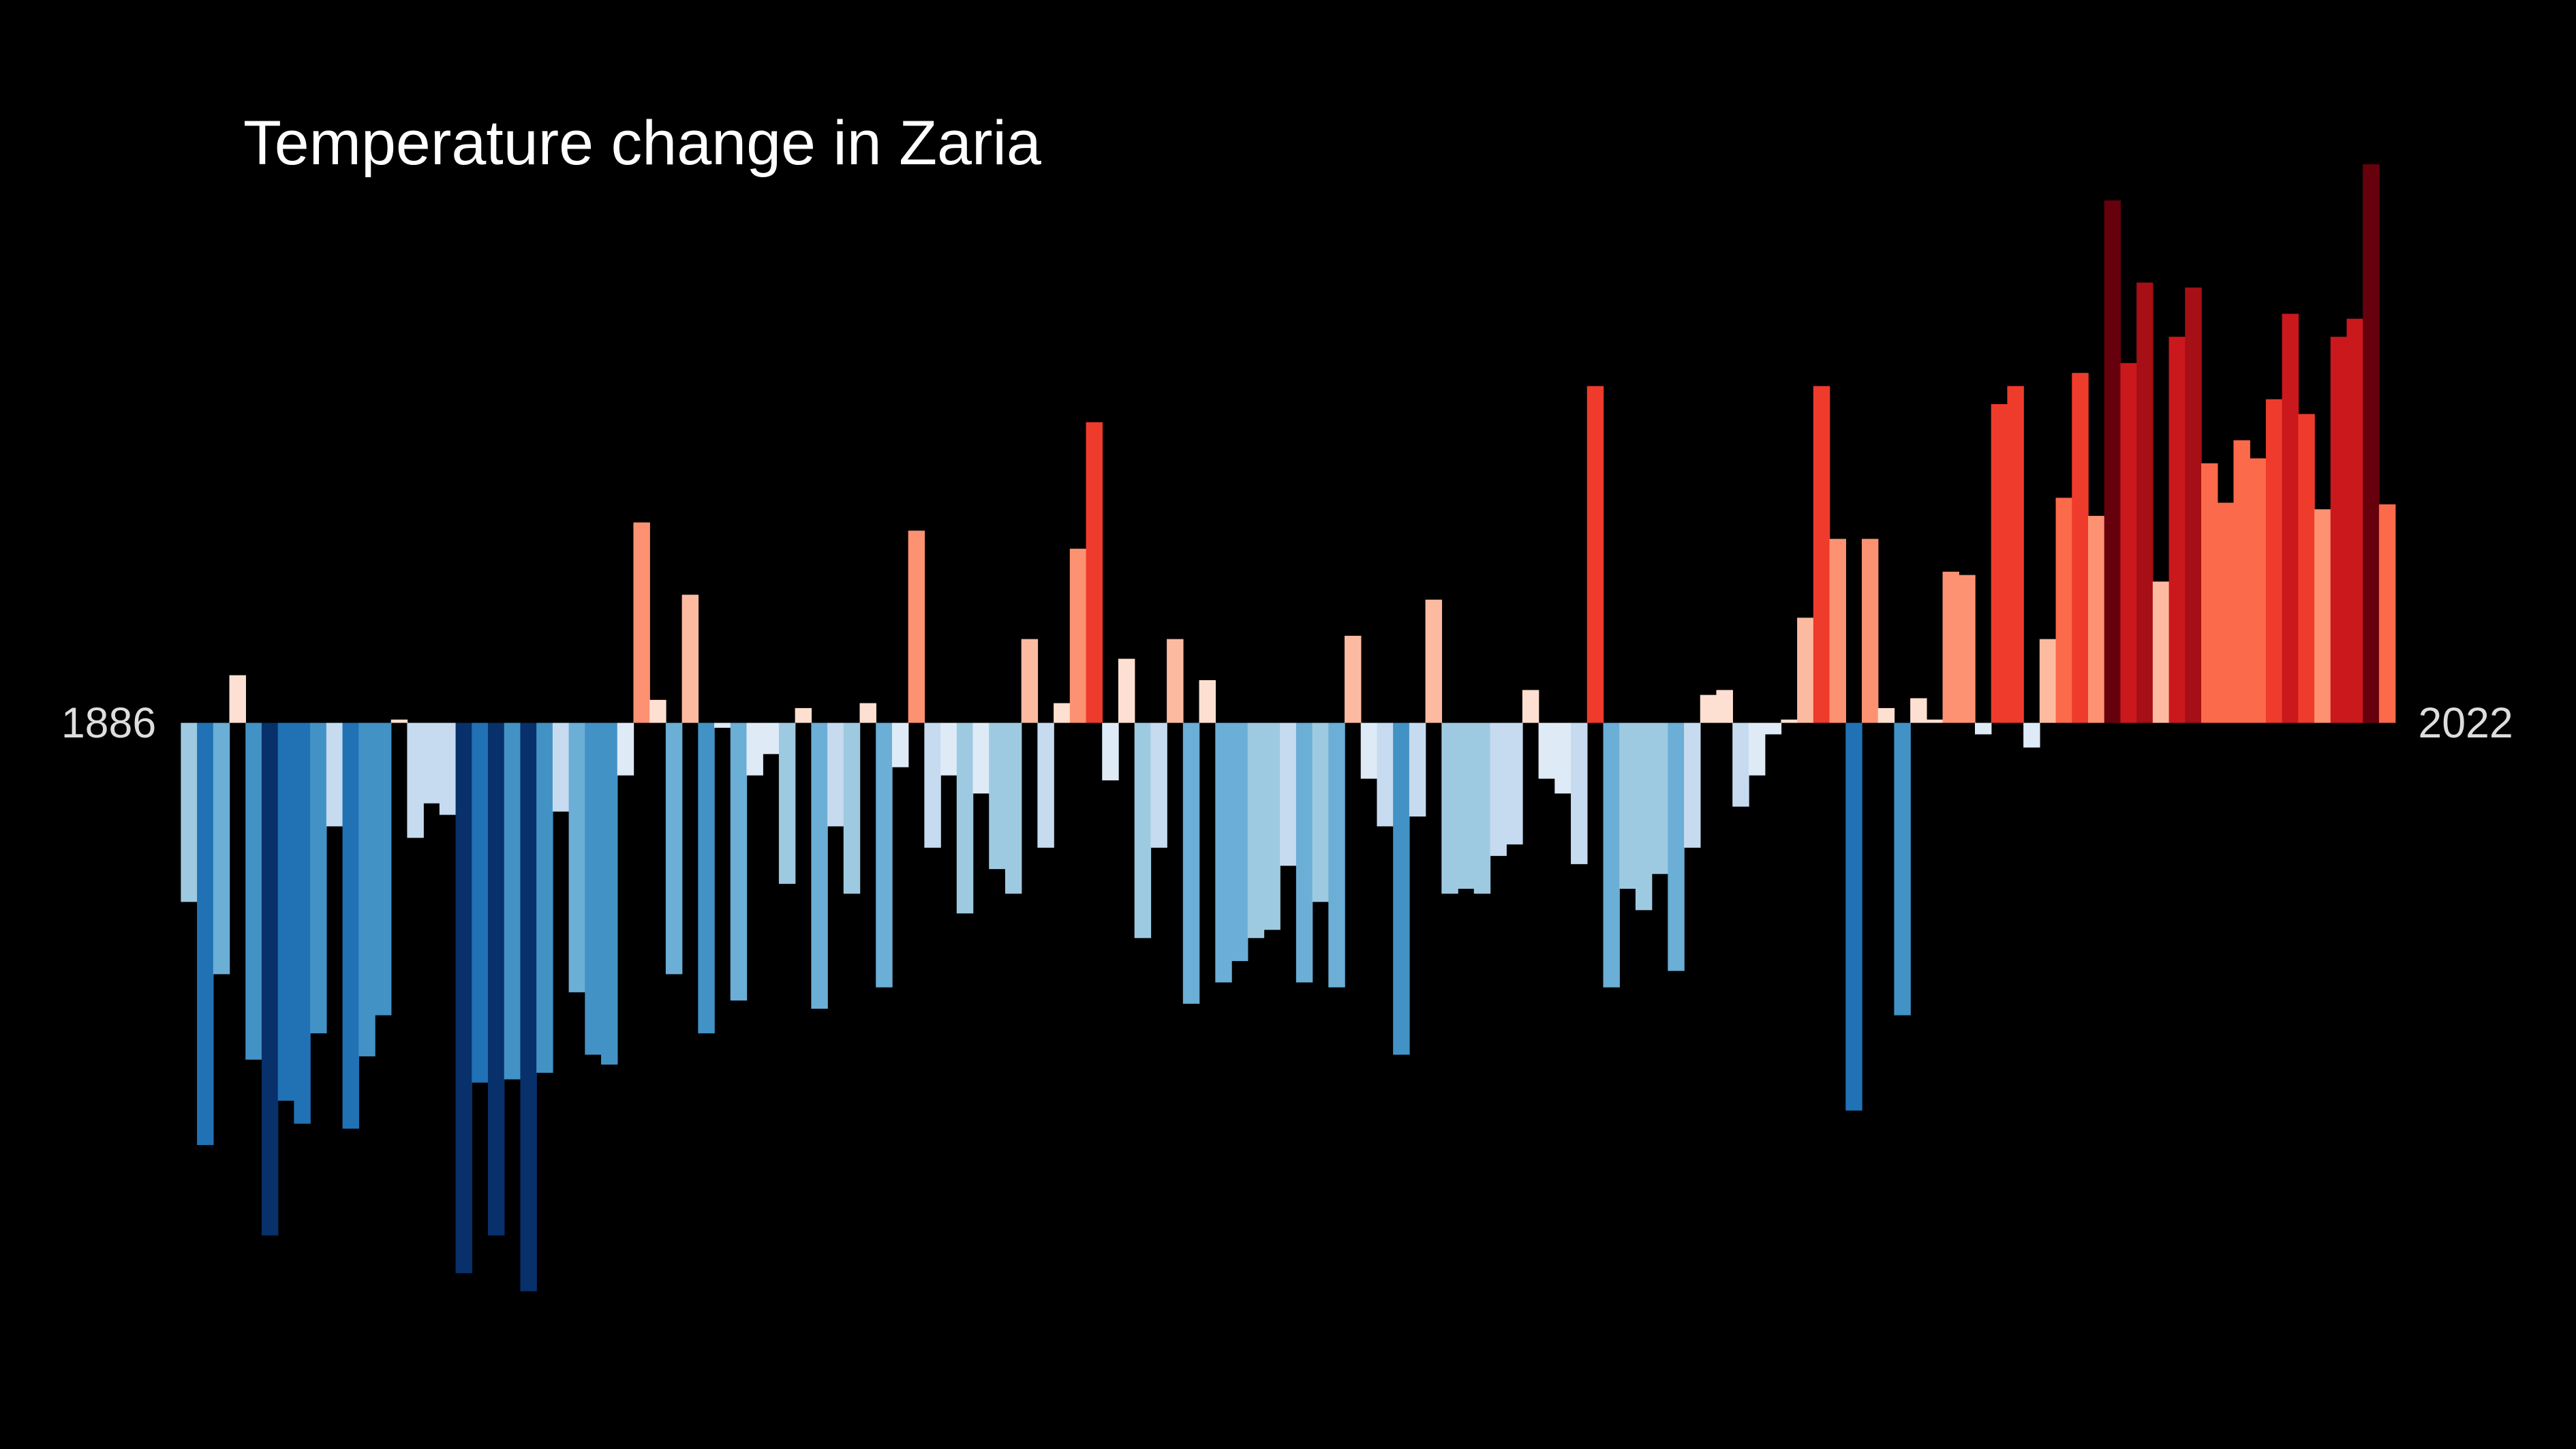 Image resolution: width=2576 pixels, height=1449 pixels. Describe the element at coordinates (642, 143) in the screenshot. I see `chart-title: Temperature change in Zaria` at that location.